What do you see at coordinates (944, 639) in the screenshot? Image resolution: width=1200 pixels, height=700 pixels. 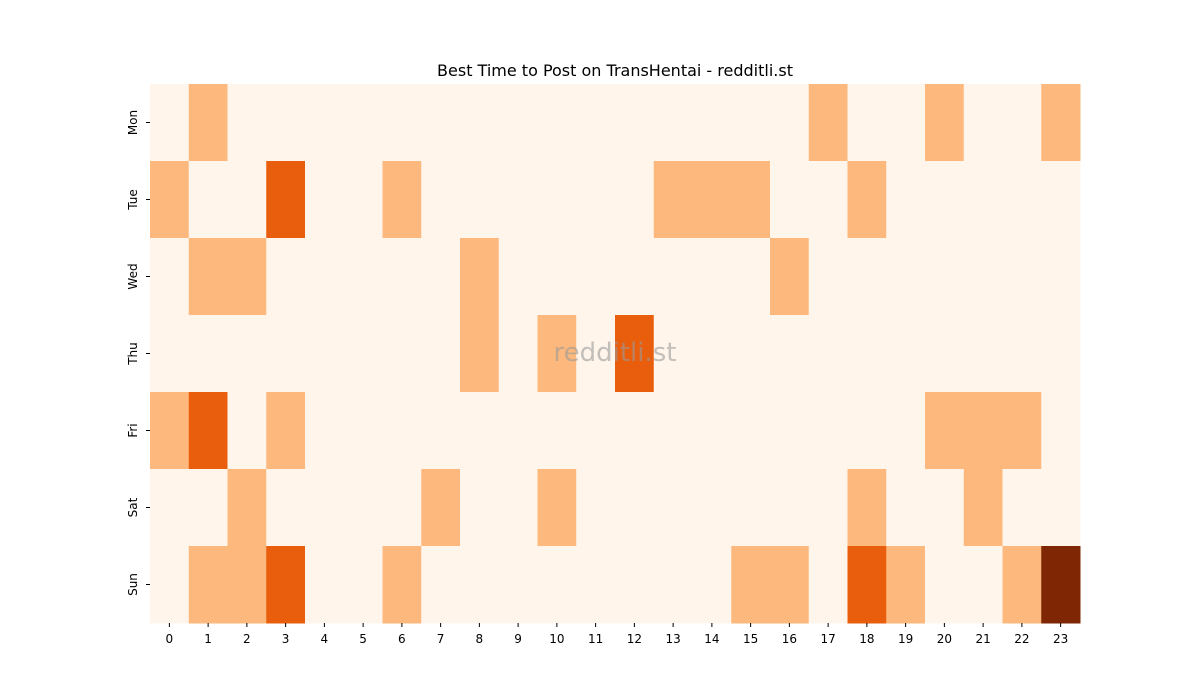 I see `x-tick-label: 20` at bounding box center [944, 639].